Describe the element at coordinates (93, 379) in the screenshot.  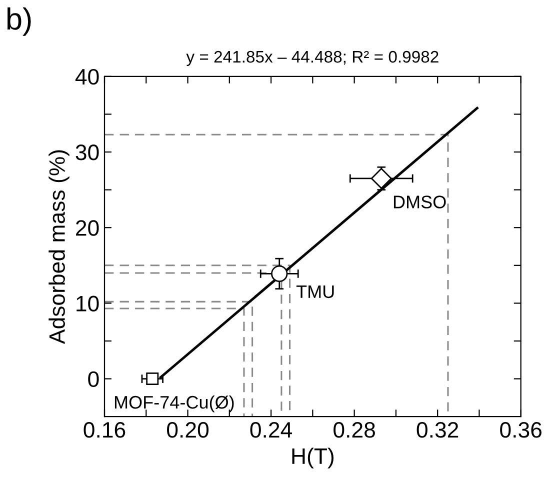
I see `y-tick-label: 0` at that location.